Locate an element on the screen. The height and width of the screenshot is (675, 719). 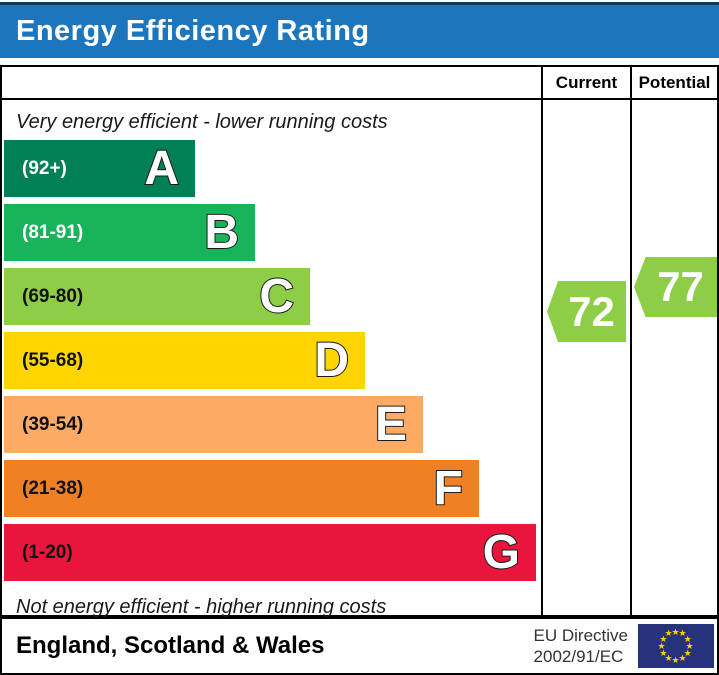
band-row-a: (92+) A is located at coordinates (272, 168).